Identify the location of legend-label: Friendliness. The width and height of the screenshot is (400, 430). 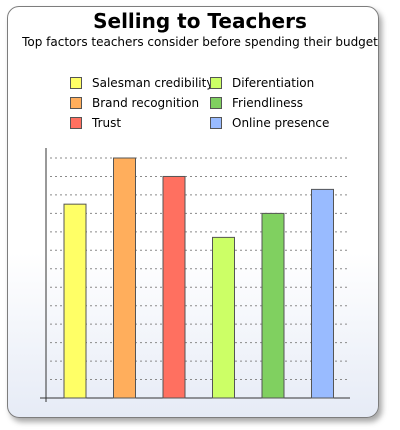
(268, 103).